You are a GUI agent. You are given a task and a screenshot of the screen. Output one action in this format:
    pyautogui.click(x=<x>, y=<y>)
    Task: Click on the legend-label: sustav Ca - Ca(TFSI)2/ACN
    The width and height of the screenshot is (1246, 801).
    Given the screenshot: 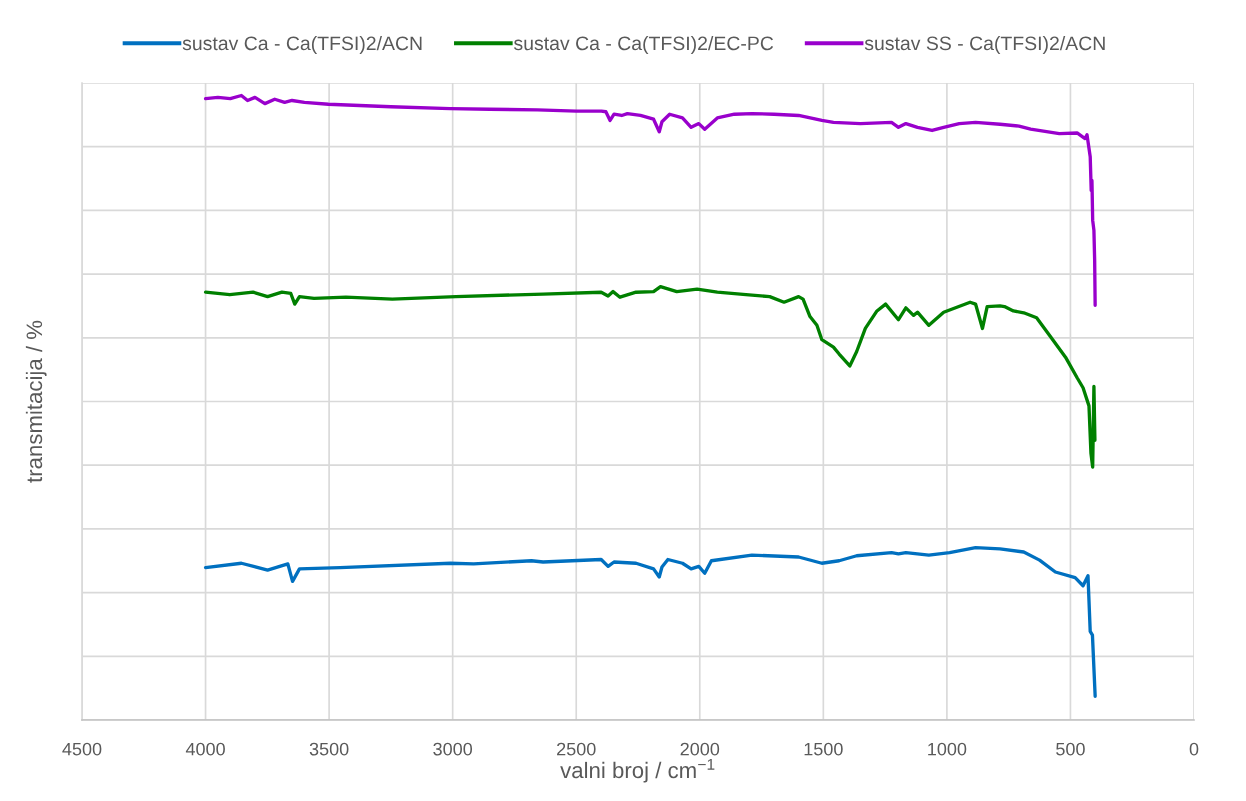 What is the action you would take?
    pyautogui.click(x=302, y=45)
    